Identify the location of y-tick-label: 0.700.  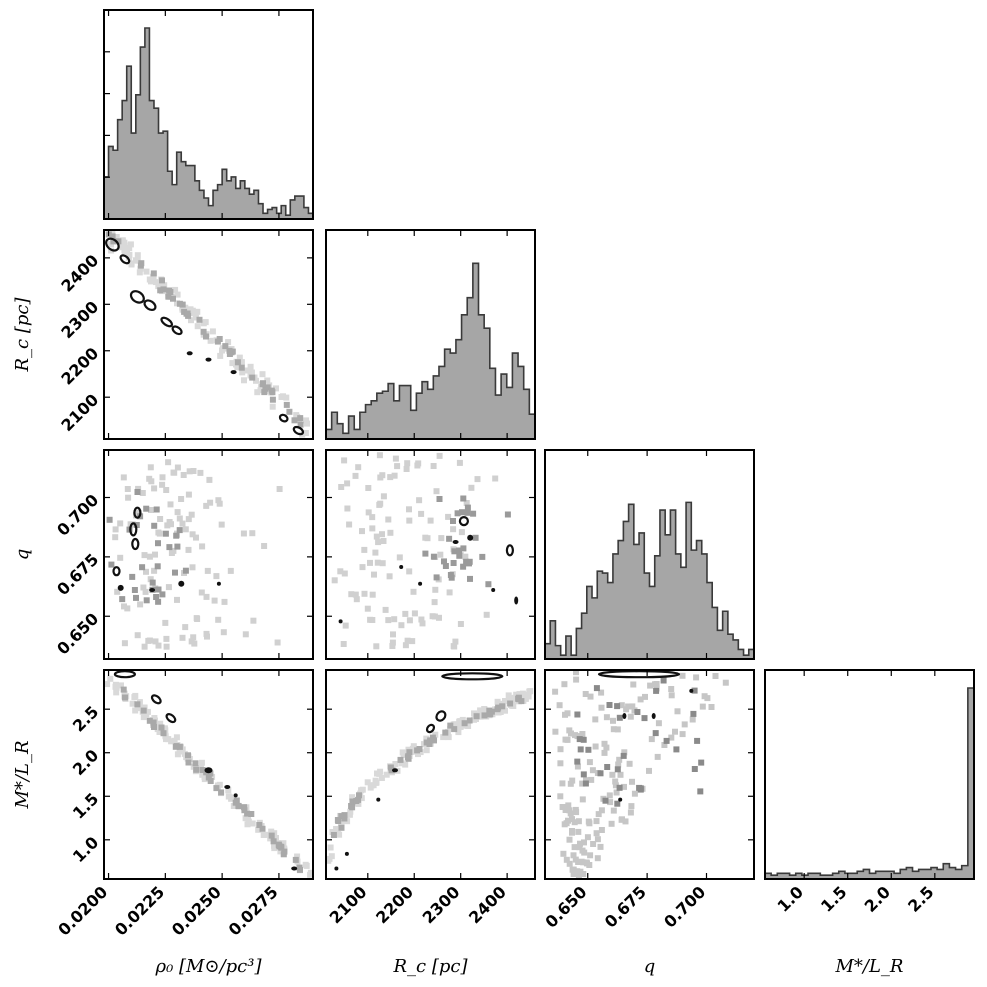
(77, 514).